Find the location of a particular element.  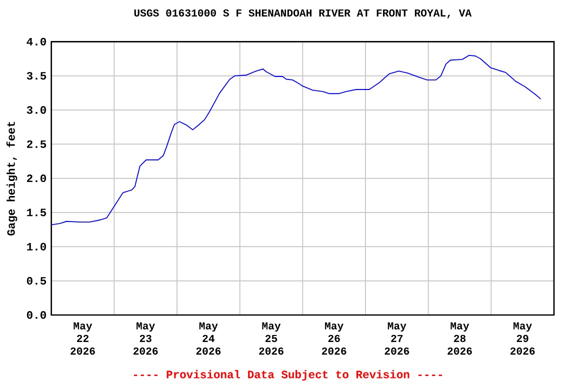

x-tick-label: May 26 2026 is located at coordinates (334, 338).